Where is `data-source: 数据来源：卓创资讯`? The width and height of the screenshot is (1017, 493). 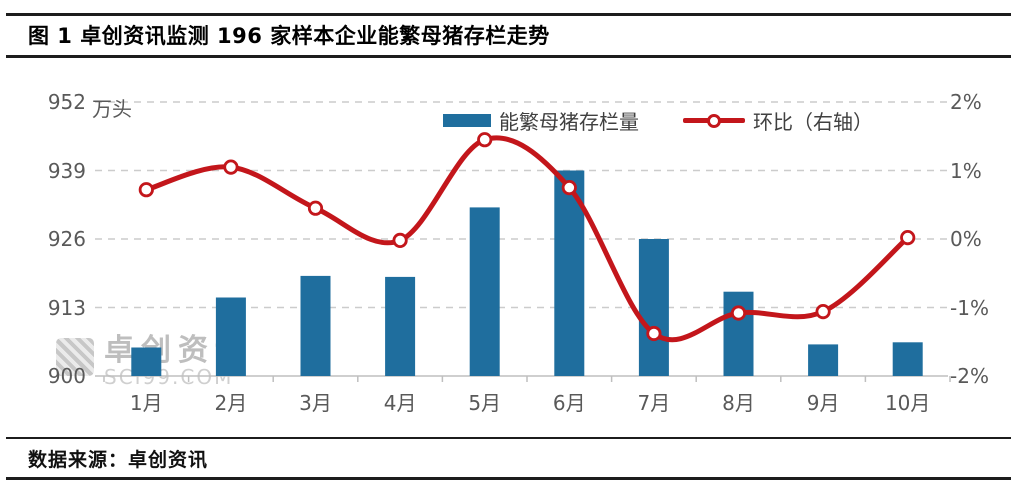 data-source: 数据来源：卓创资讯 is located at coordinates (118, 460).